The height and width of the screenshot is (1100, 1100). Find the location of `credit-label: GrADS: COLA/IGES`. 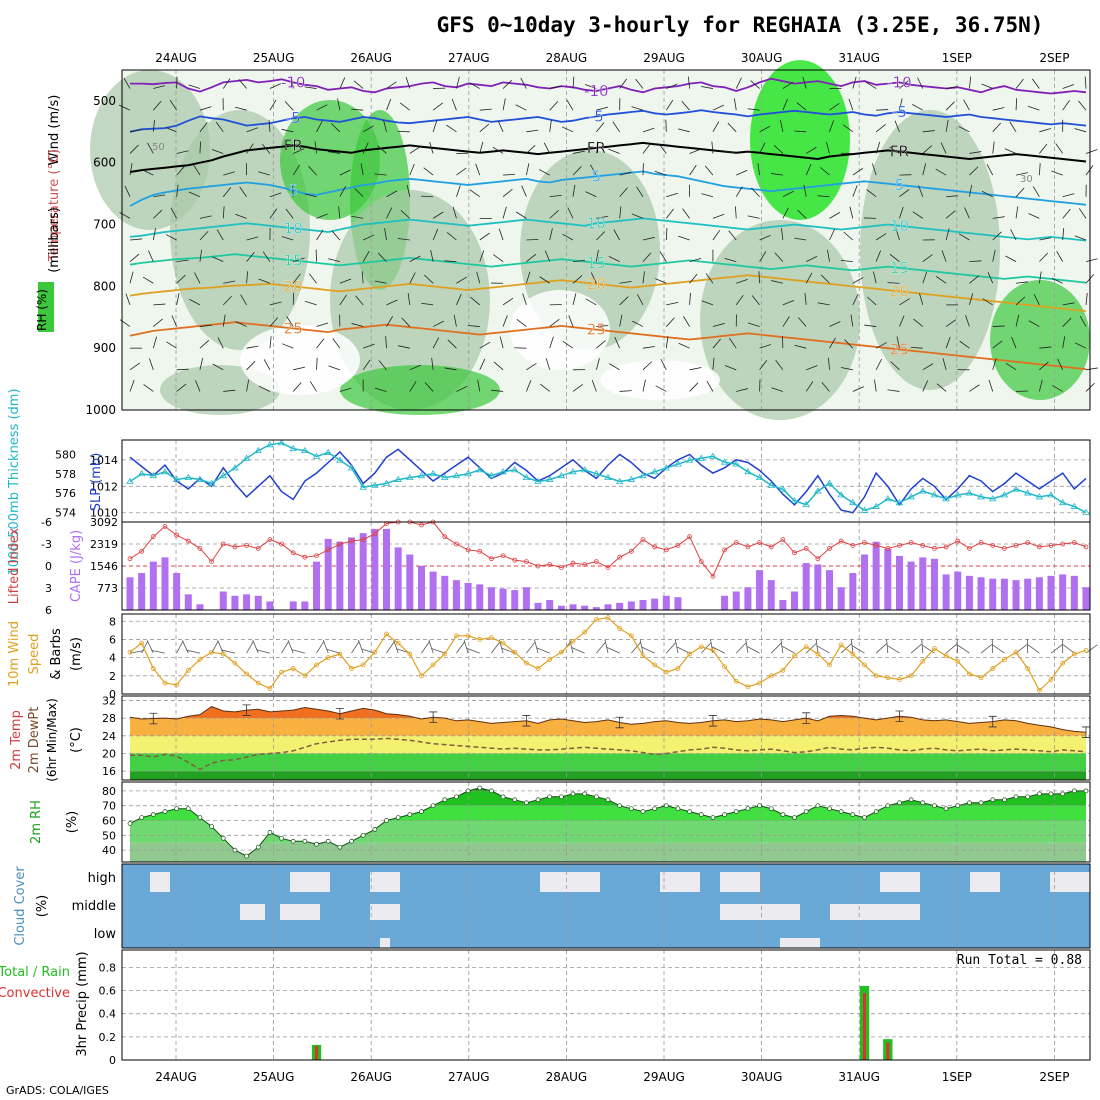

credit-label: GrADS: COLA/IGES is located at coordinates (57, 1090).